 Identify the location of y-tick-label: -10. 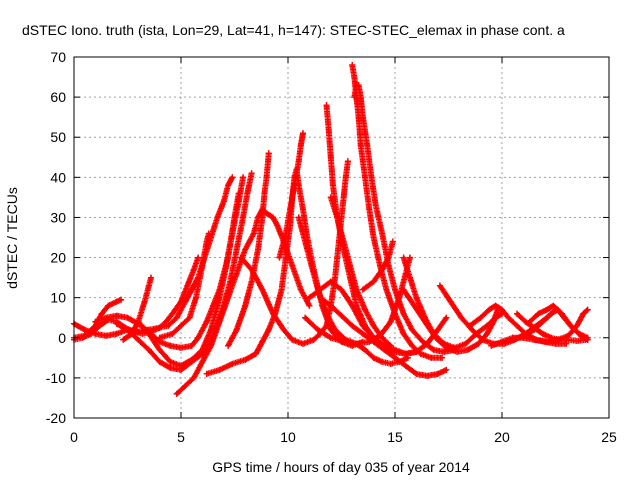
(56, 378).